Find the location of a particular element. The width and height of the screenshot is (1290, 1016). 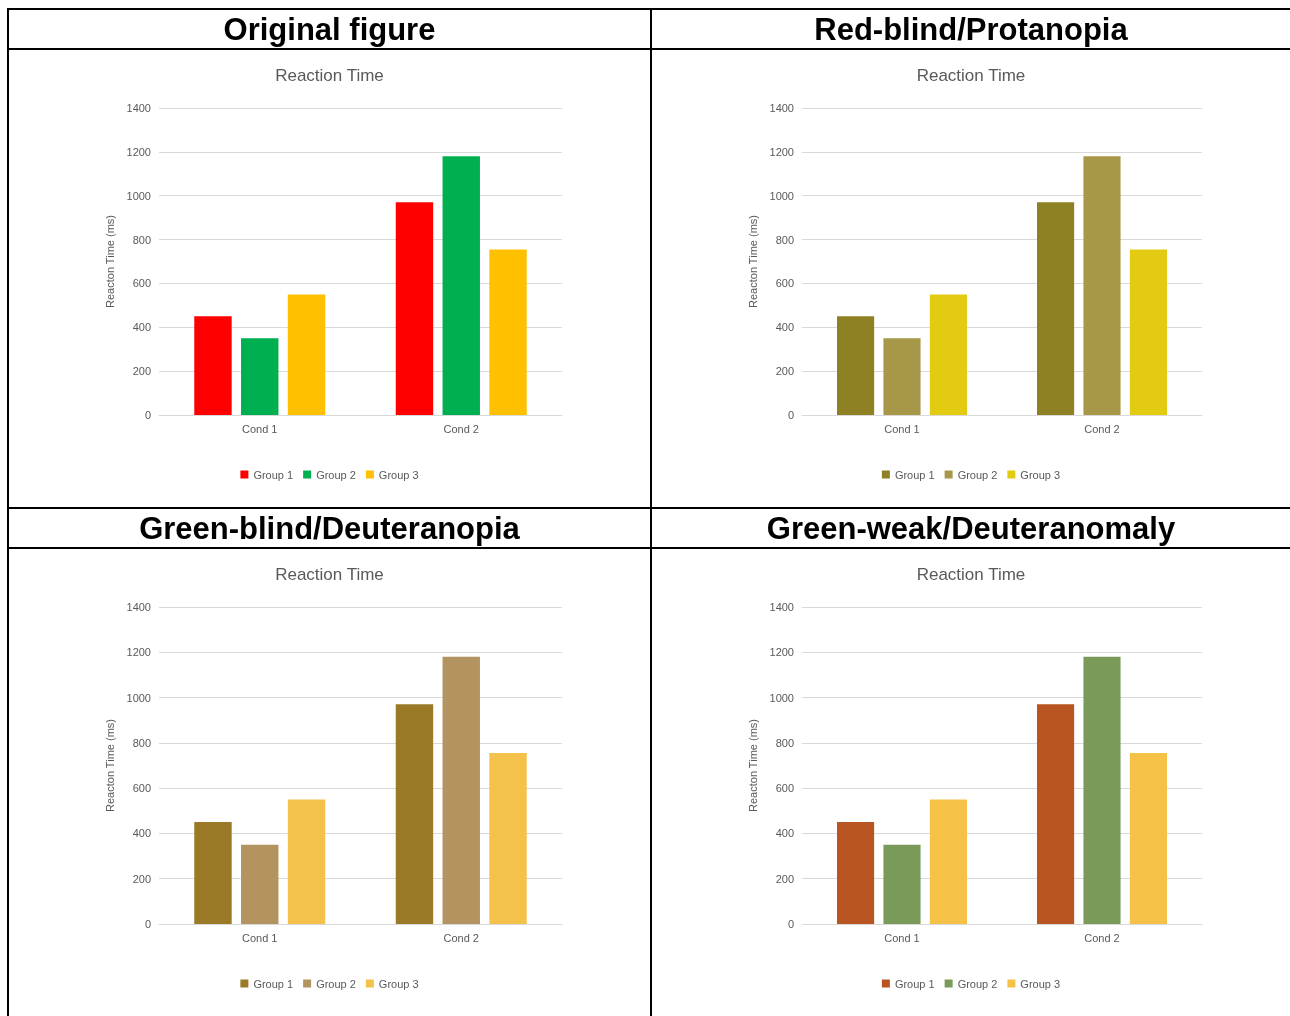

chart-title: Green-blind/Deuteranopia is located at coordinates (329, 529).